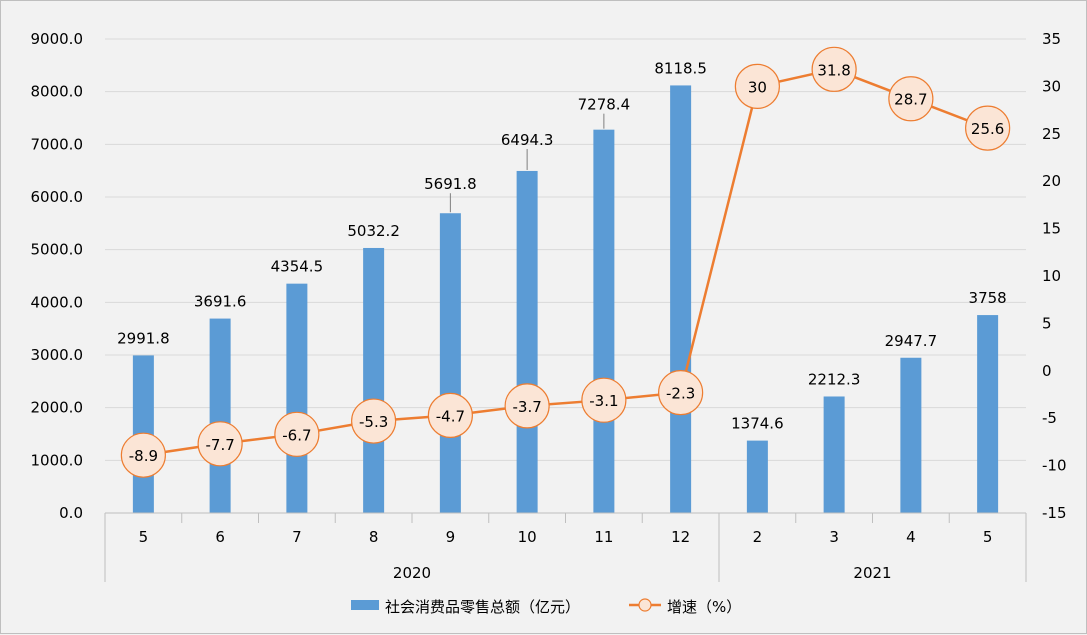 The image size is (1087, 635). Describe the element at coordinates (412, 573) in the screenshot. I see `x-group-label: 2020` at that location.